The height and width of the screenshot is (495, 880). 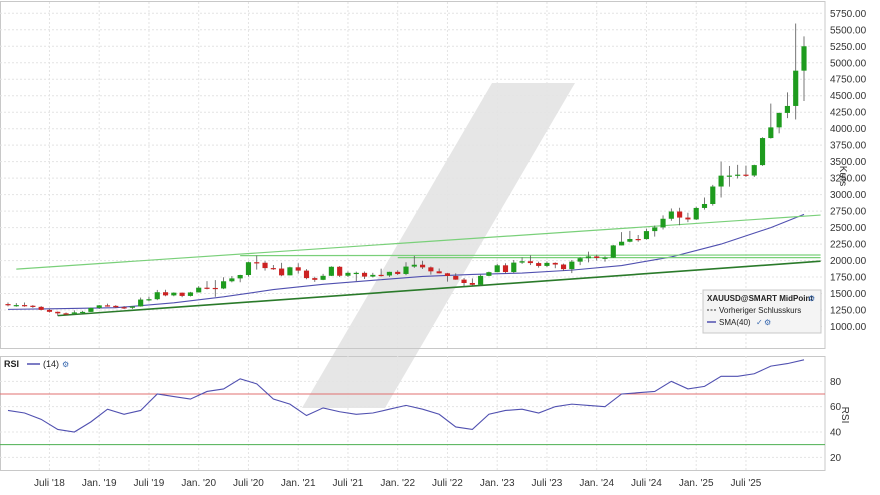 I want to click on price-tick-label: 3250.00, so click(x=848, y=179).